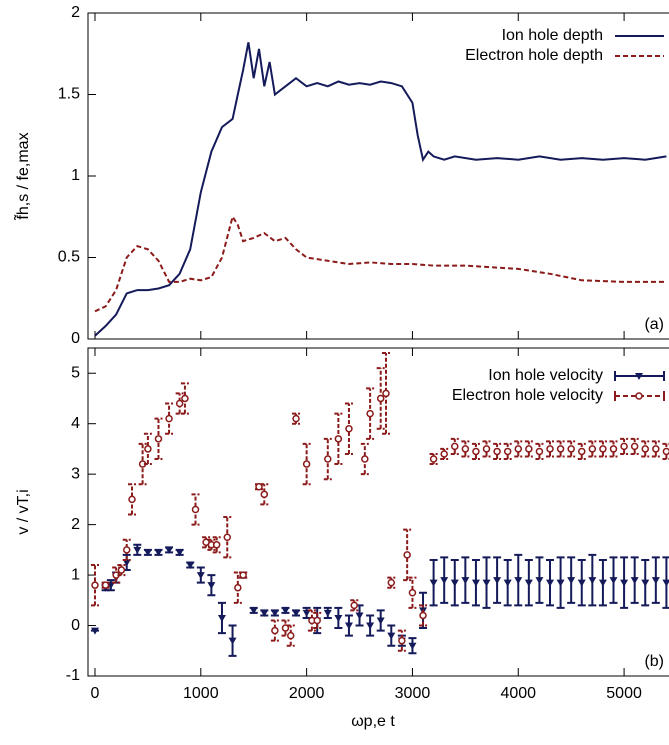  I want to click on x-tick-label: 1000, so click(201, 693).